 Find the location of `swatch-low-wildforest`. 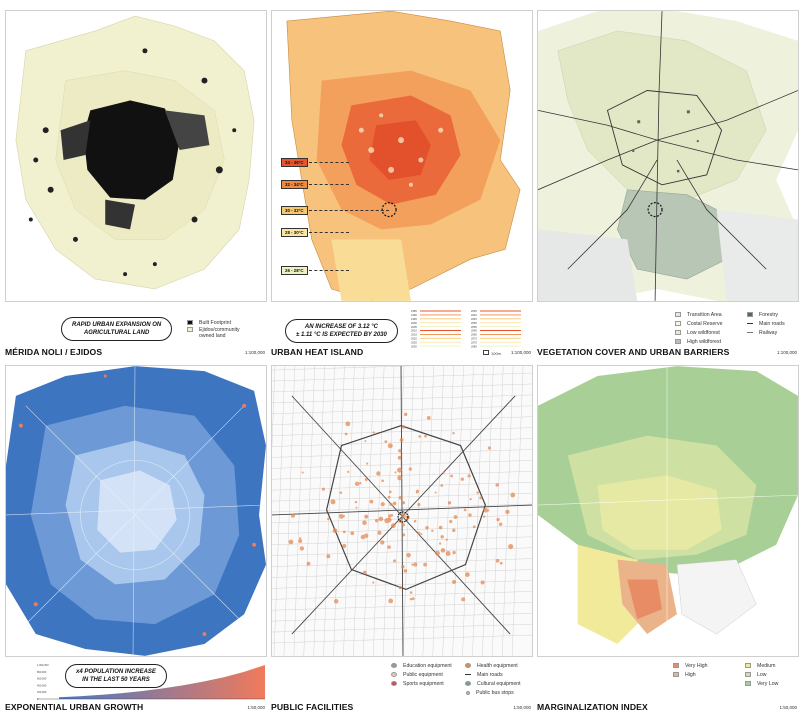

swatch-low-wildforest is located at coordinates (678, 332).